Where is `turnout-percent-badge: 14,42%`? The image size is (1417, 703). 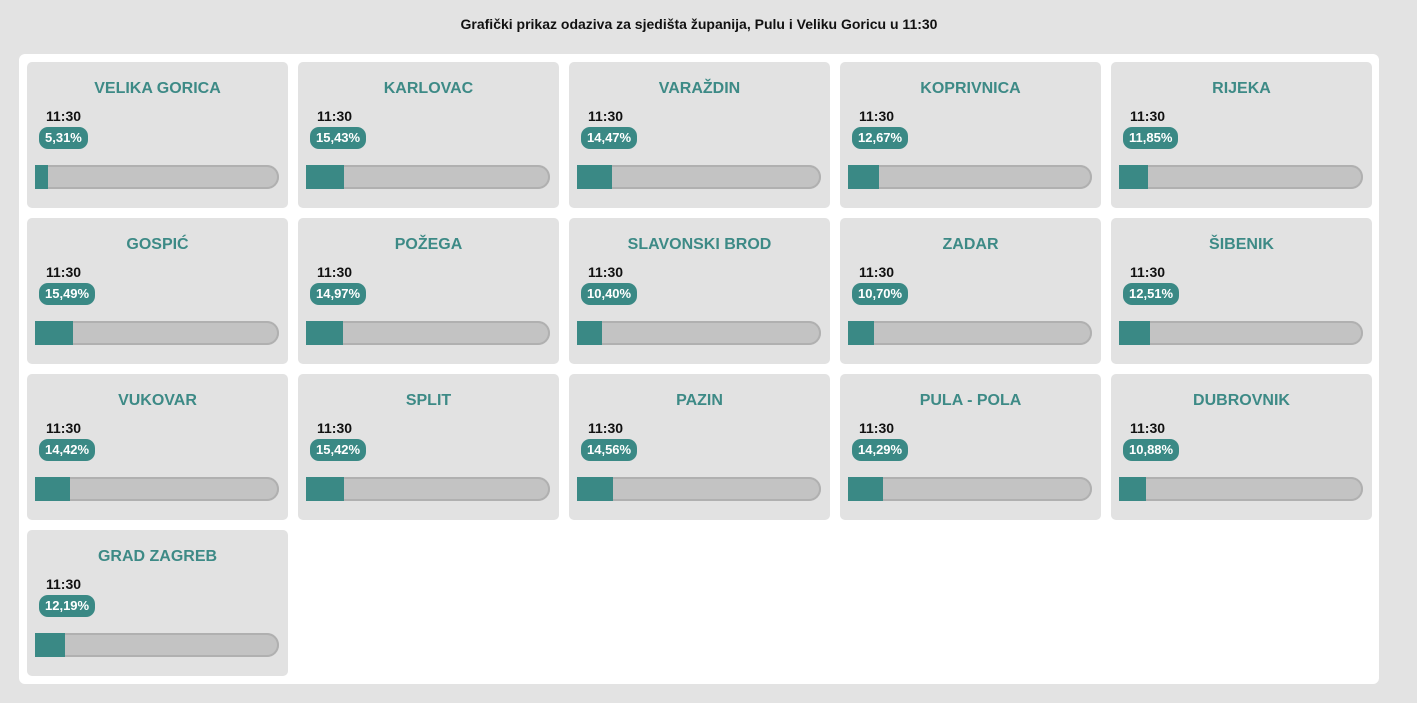 turnout-percent-badge: 14,42% is located at coordinates (67, 450).